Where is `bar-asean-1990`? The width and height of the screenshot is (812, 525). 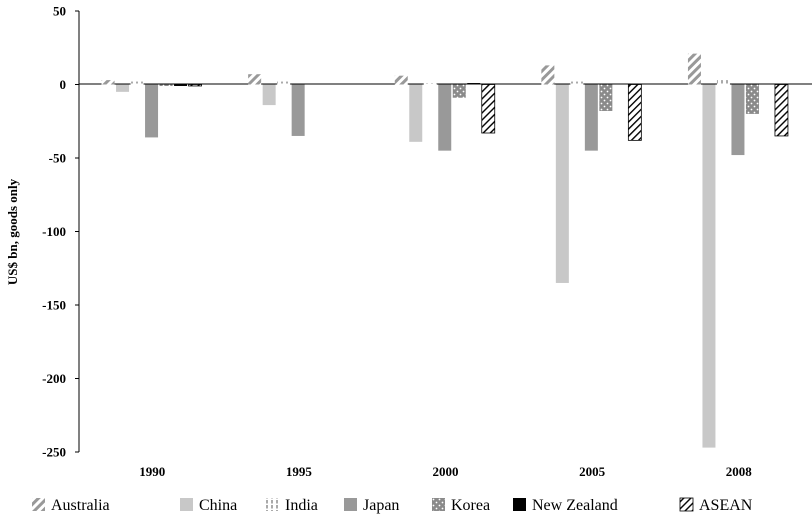 bar-asean-1990 is located at coordinates (195, 85).